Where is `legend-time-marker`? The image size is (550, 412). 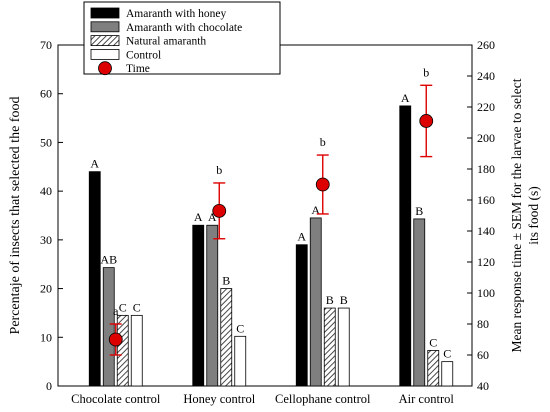
legend-time-marker is located at coordinates (105, 68).